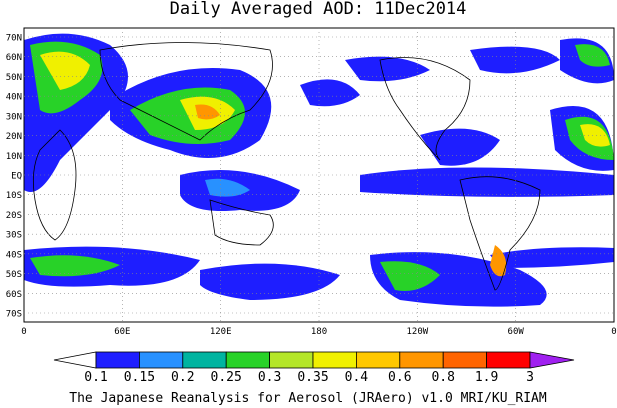 The width and height of the screenshot is (617, 408). Describe the element at coordinates (399, 377) in the screenshot. I see `colorbar-label: 0.6` at that location.